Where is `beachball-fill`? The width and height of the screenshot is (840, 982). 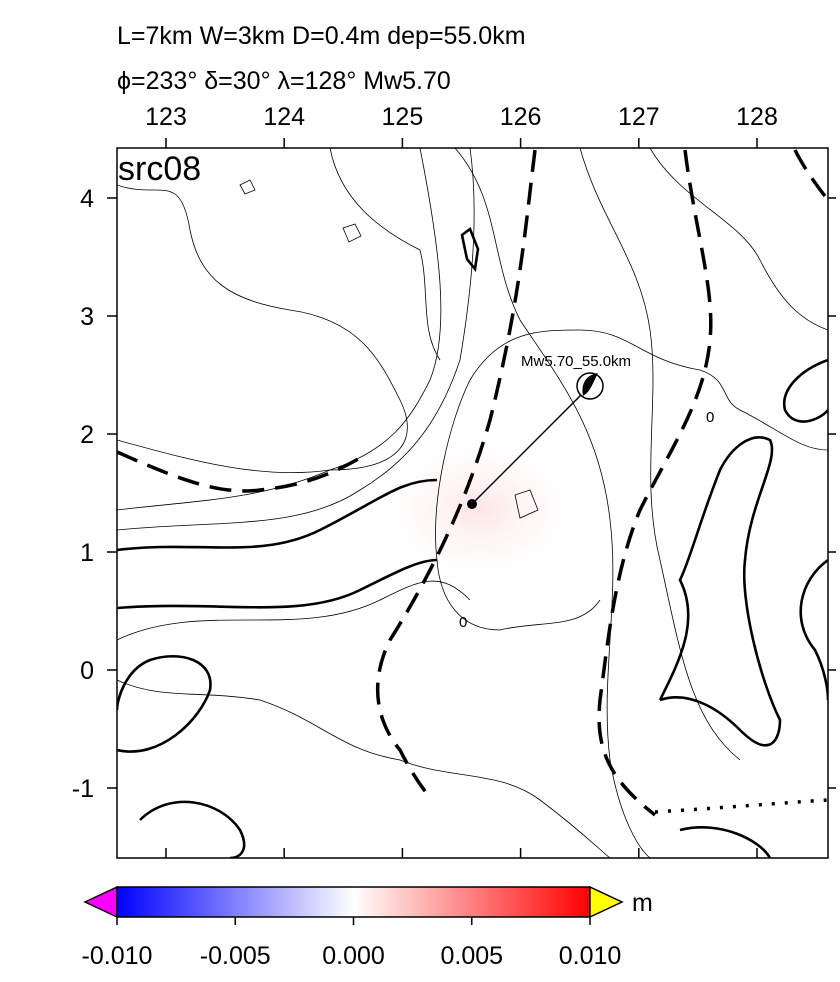
beachball-fill is located at coordinates (590, 384).